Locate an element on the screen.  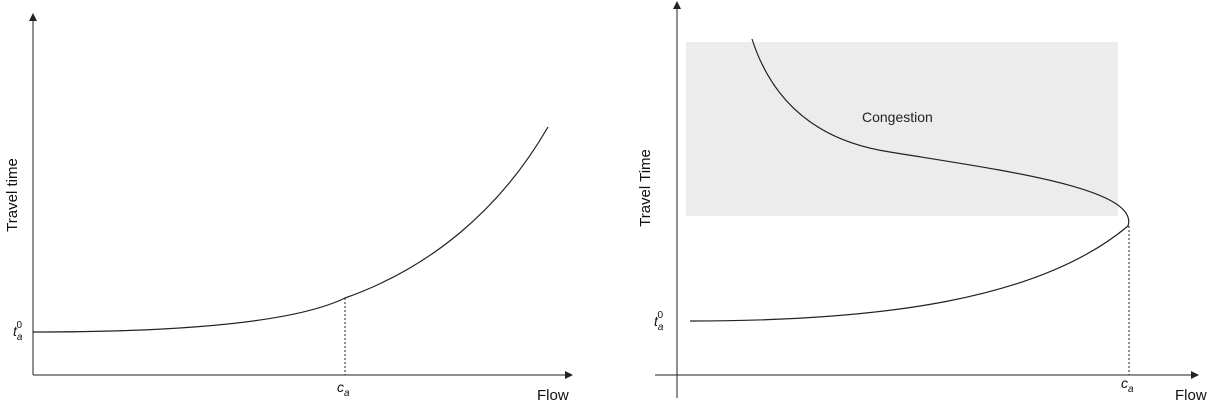
left-y-axis-label: Travel time is located at coordinates (12, 195).